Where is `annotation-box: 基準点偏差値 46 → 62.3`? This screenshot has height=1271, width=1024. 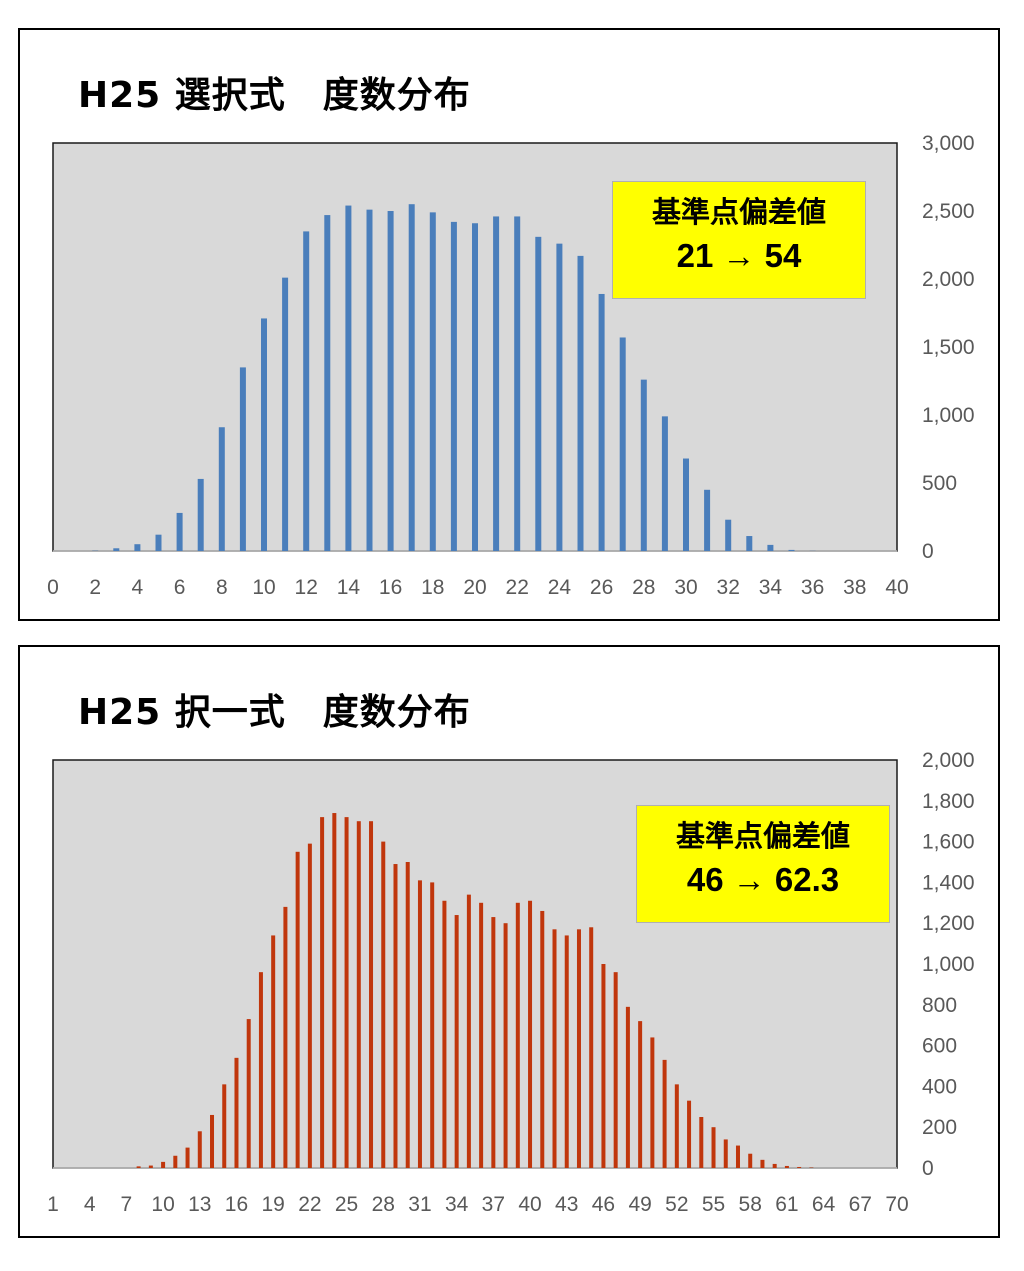
annotation-box: 基準点偏差値 46 → 62.3 is located at coordinates (763, 864).